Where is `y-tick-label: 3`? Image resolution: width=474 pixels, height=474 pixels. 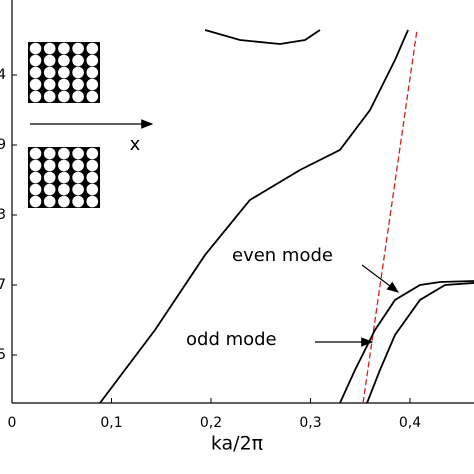 y-tick-label: 3 is located at coordinates (3, 215).